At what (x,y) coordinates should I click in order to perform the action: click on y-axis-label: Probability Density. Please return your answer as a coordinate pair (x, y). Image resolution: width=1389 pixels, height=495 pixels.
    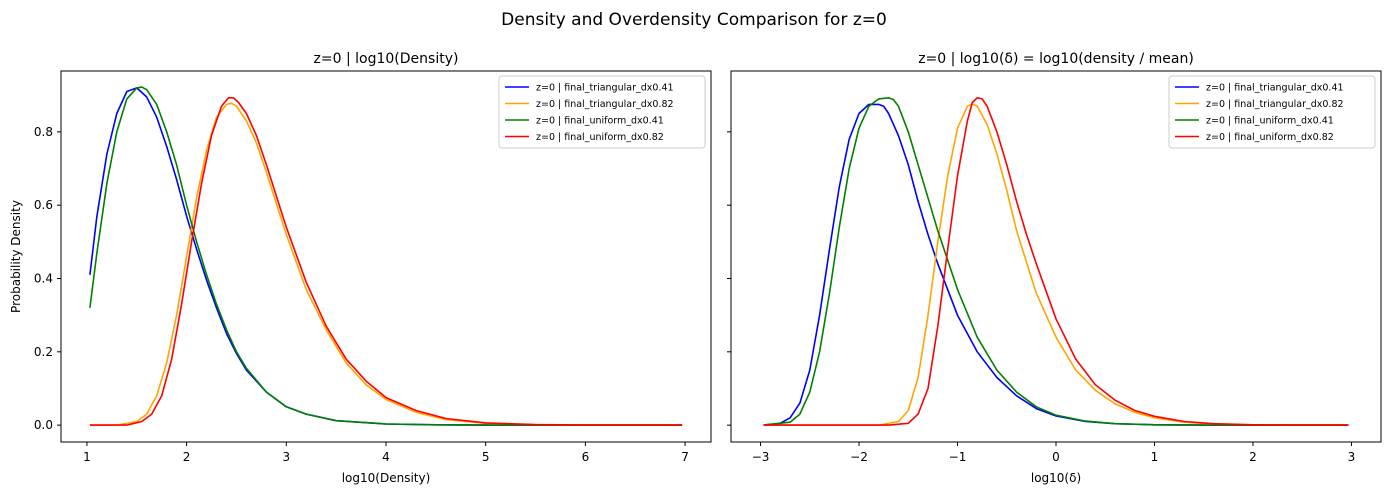
    Looking at the image, I should click on (16, 256).